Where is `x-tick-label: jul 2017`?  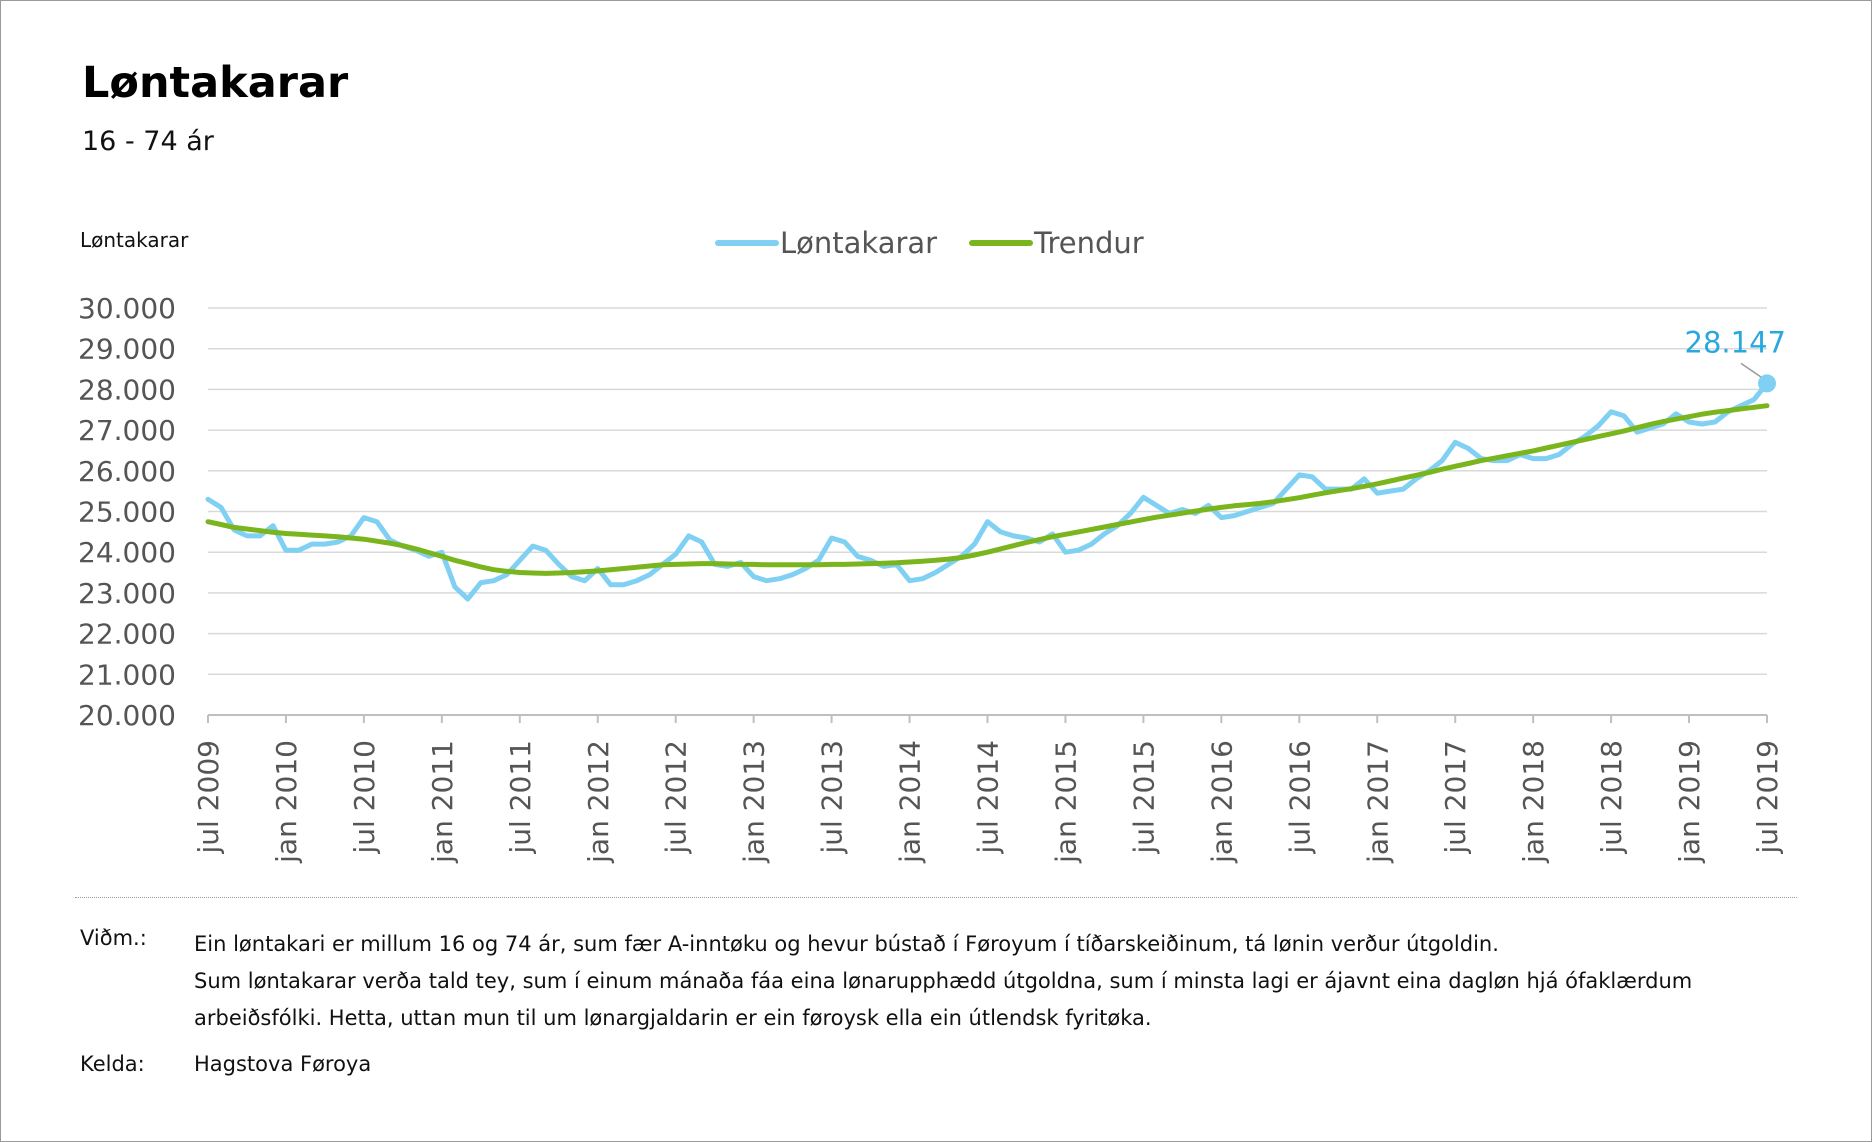 x-tick-label: jul 2017 is located at coordinates (1455, 797).